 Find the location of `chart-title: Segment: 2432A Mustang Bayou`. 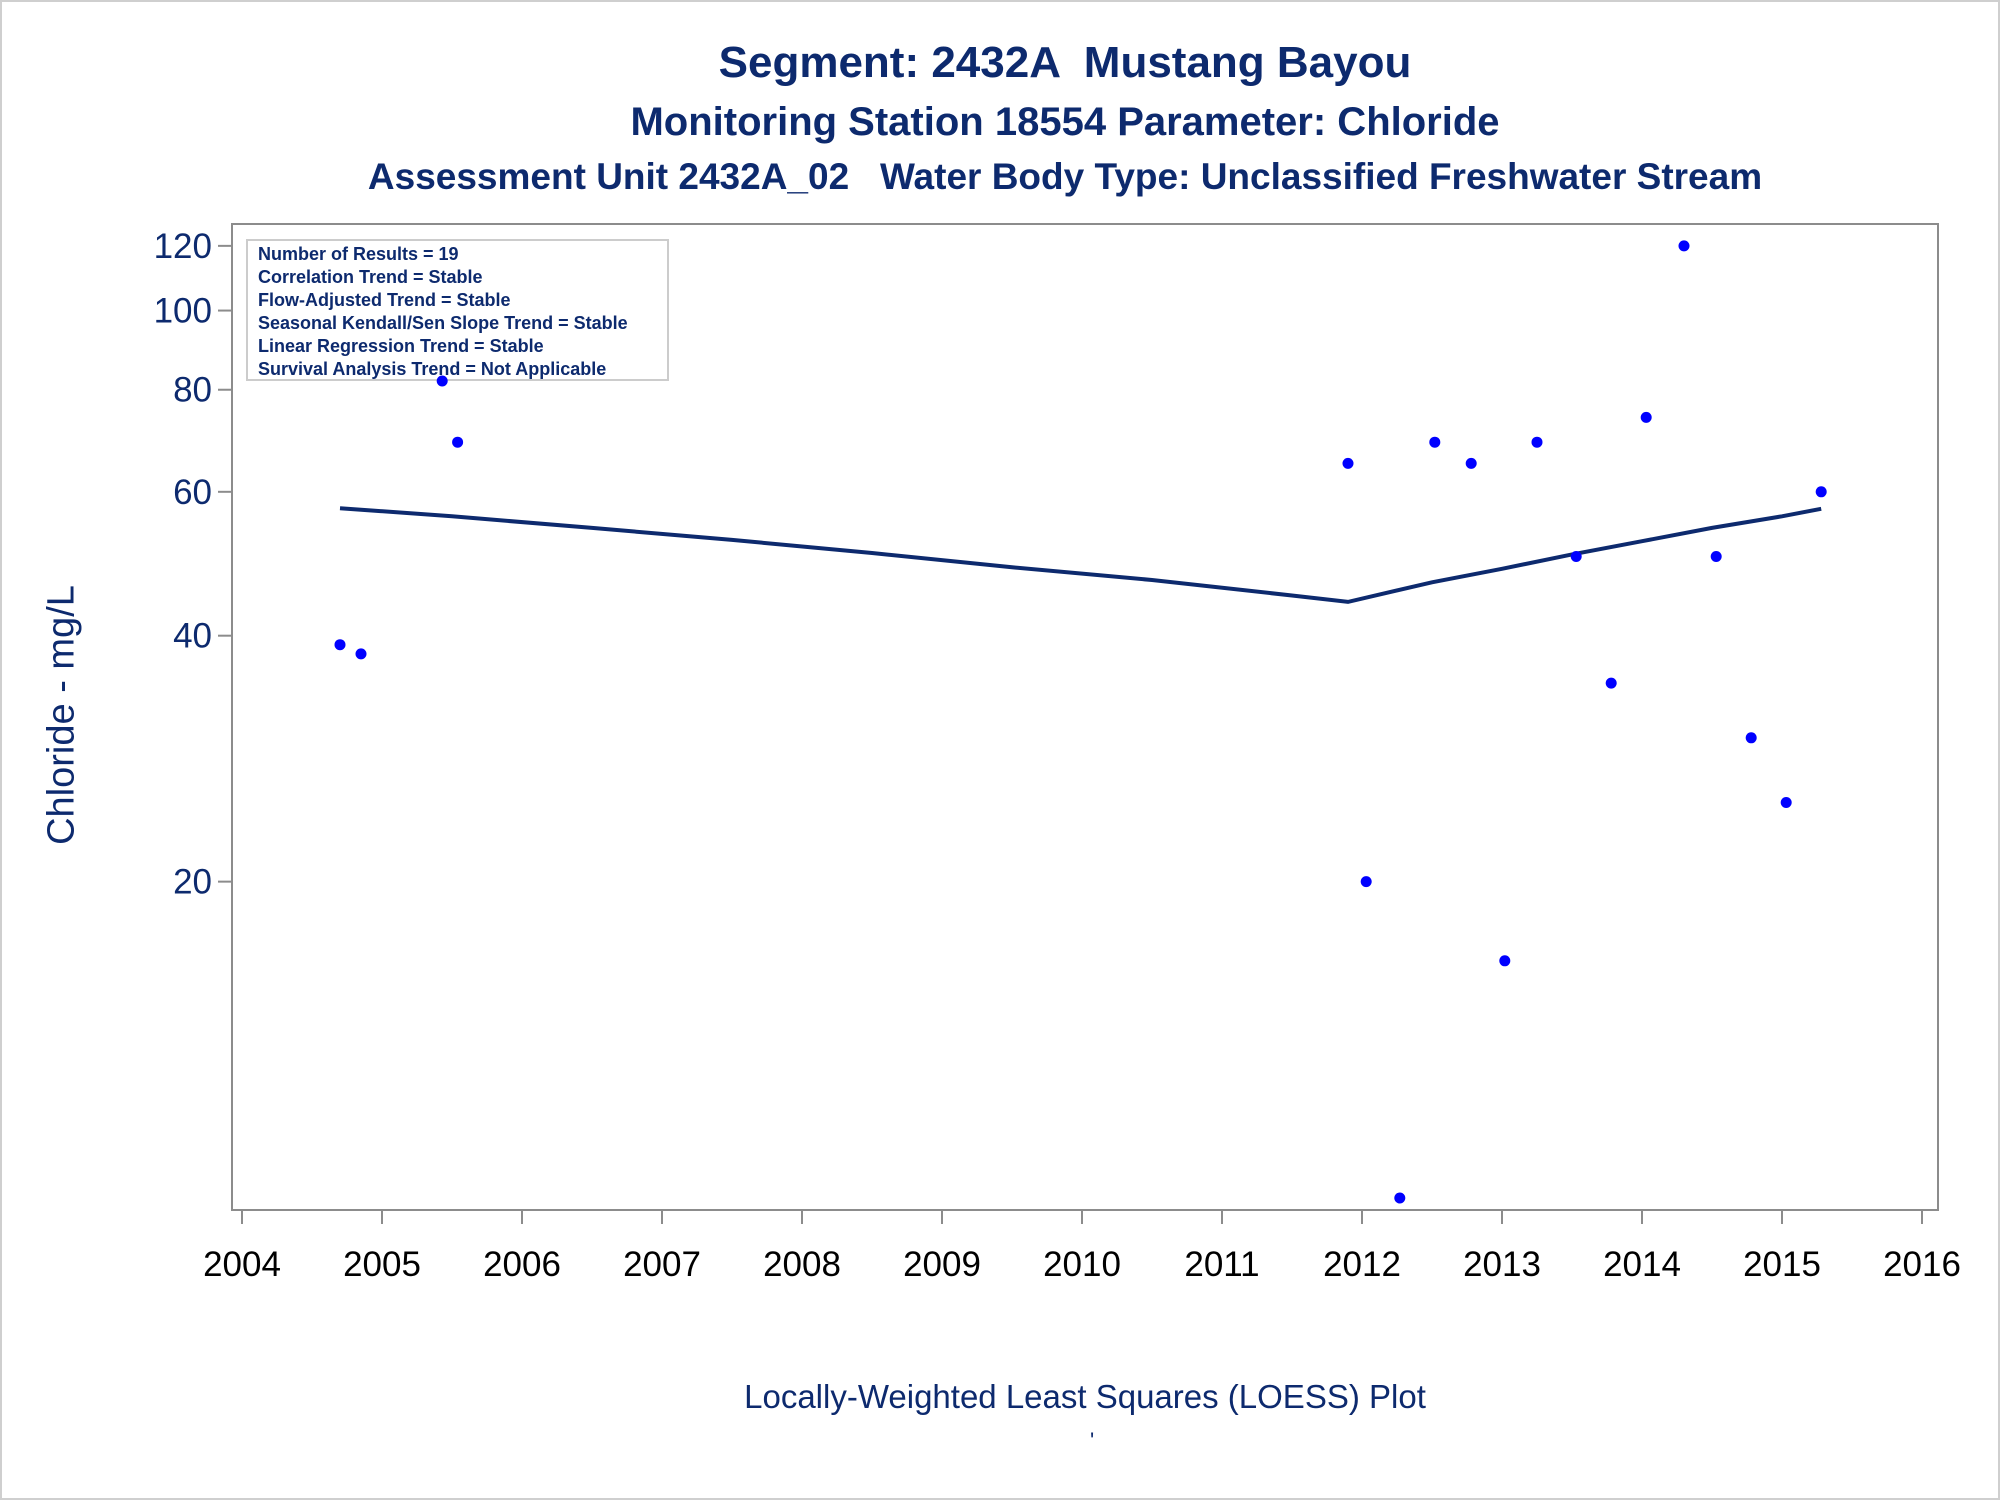

chart-title: Segment: 2432A Mustang Bayou is located at coordinates (1065, 62).